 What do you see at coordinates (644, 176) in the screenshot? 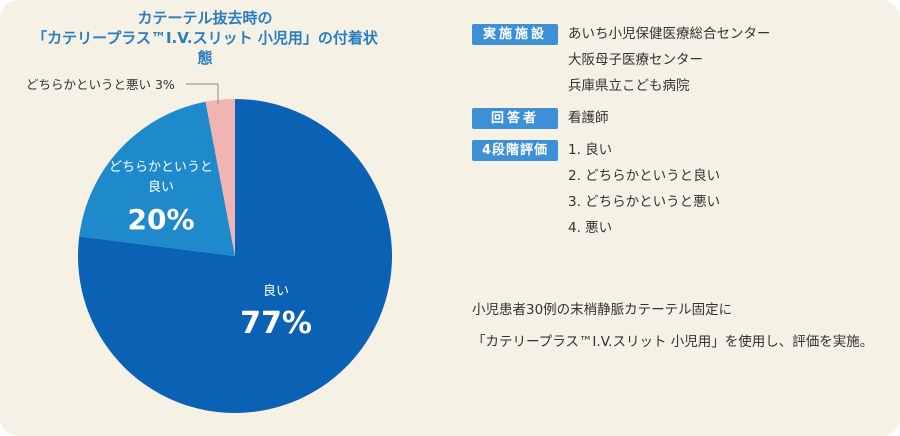
I see `scale-item: 2. どちらかというと良い` at bounding box center [644, 176].